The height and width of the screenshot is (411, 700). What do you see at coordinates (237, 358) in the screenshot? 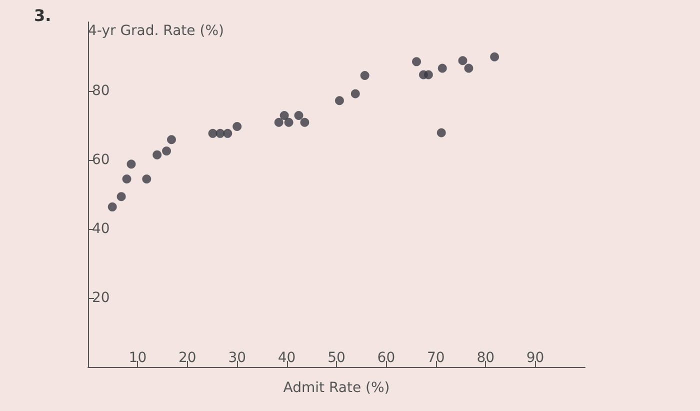
I see `x-tick-label: 30` at bounding box center [237, 358].